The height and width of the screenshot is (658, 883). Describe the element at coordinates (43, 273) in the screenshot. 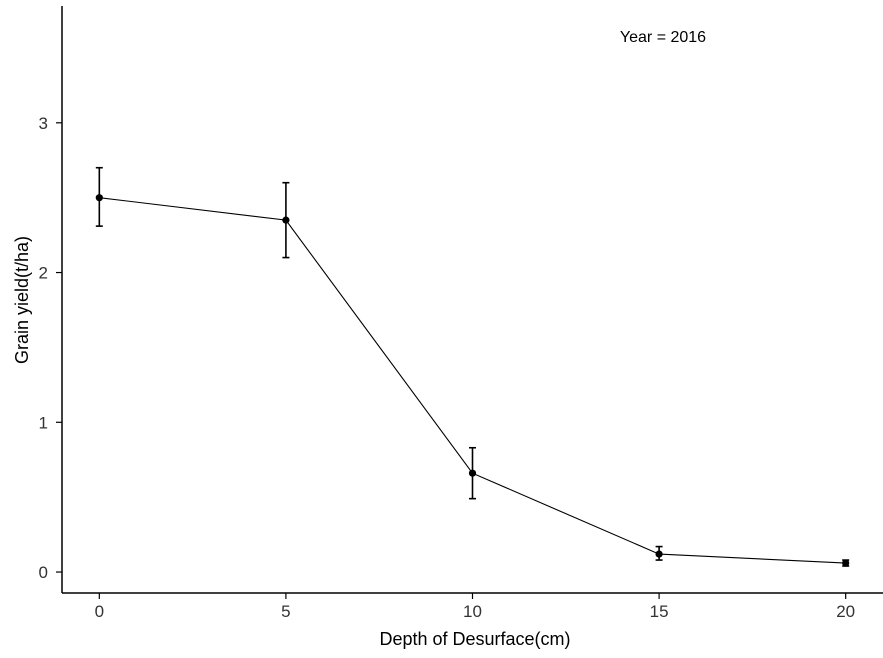

I see `y-tick-label: 2` at that location.